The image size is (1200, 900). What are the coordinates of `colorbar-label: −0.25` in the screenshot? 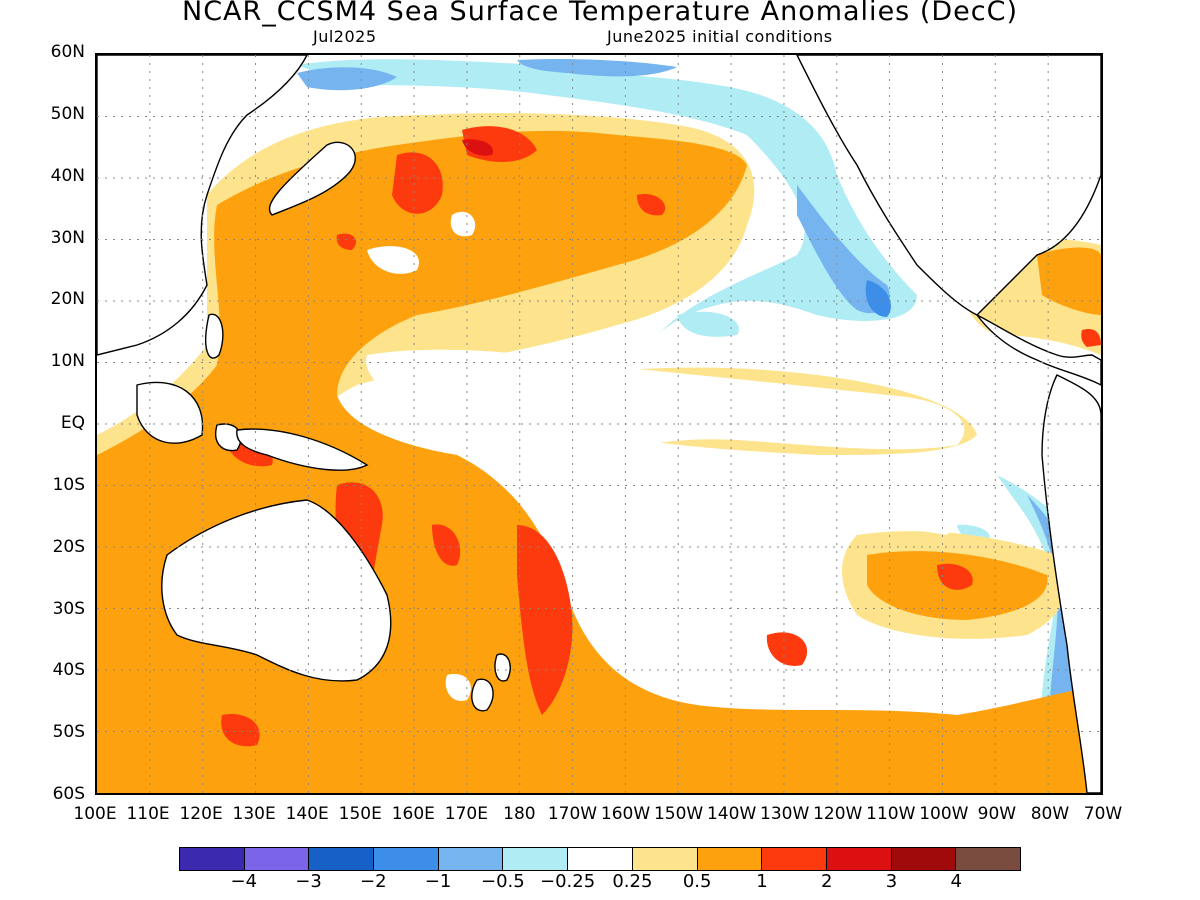 It's located at (568, 881).